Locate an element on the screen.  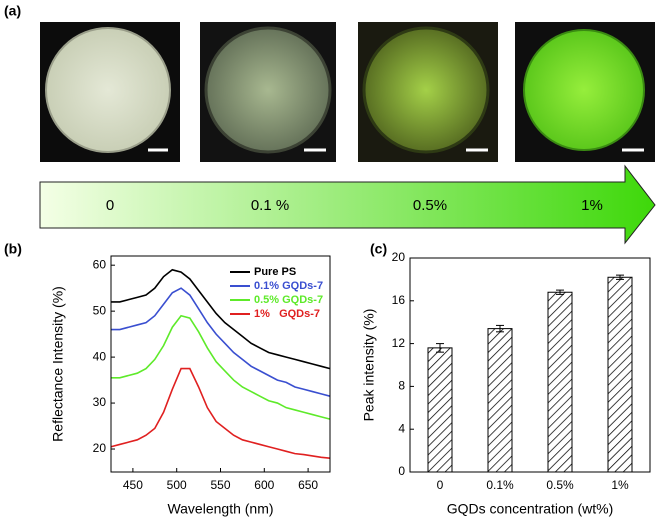
x-tick-label: 550 is located at coordinates (220, 485).